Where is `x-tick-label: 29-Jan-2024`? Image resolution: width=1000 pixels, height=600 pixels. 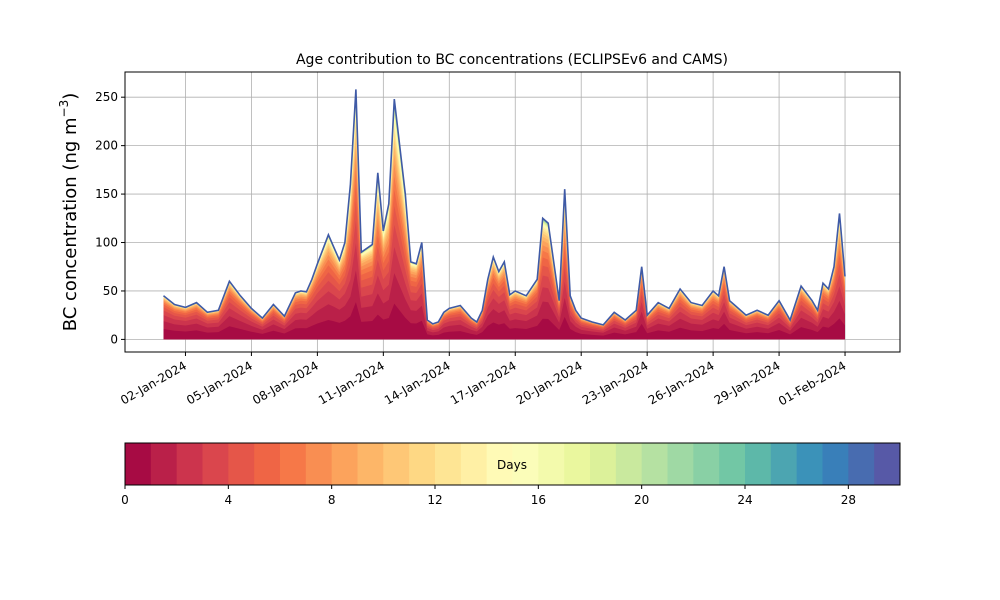
x-tick-label: 29-Jan-2024 is located at coordinates (747, 382).